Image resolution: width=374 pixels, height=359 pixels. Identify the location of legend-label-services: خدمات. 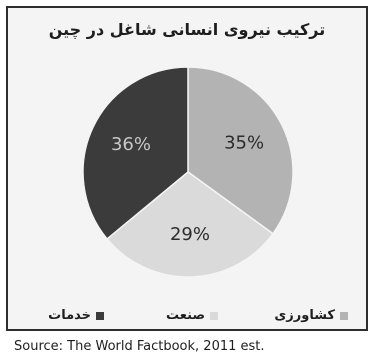
(69, 315).